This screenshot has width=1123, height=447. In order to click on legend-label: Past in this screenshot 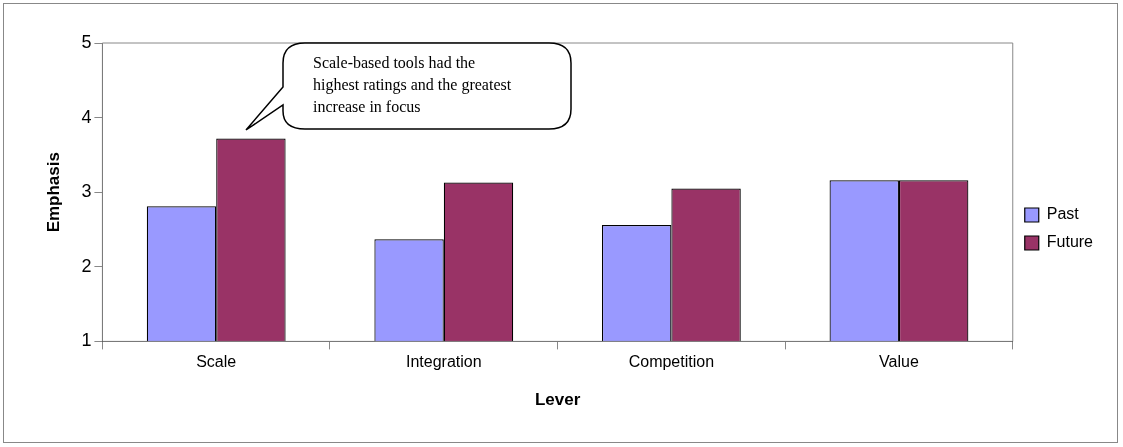, I will do `click(1063, 214)`.